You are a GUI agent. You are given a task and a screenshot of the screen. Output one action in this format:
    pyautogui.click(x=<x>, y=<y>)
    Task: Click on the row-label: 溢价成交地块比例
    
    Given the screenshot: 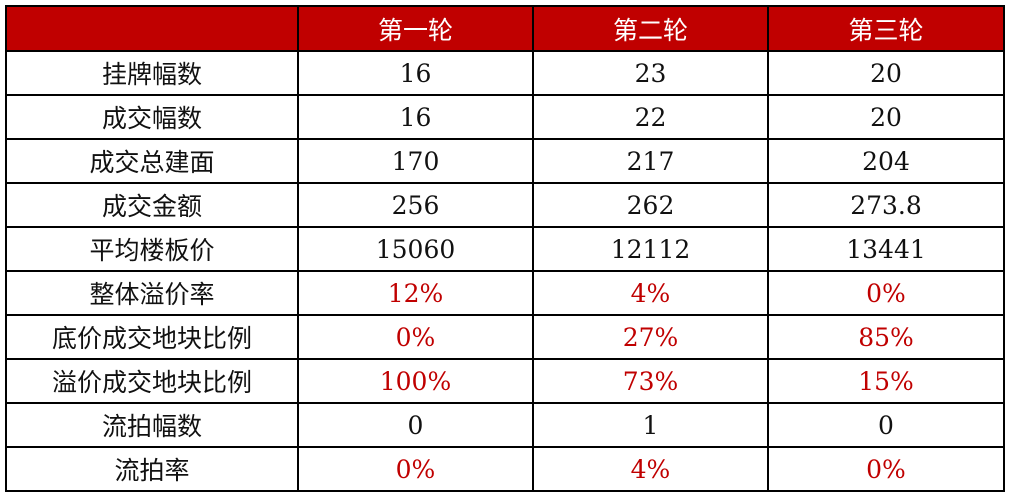 What is the action you would take?
    pyautogui.click(x=152, y=381)
    